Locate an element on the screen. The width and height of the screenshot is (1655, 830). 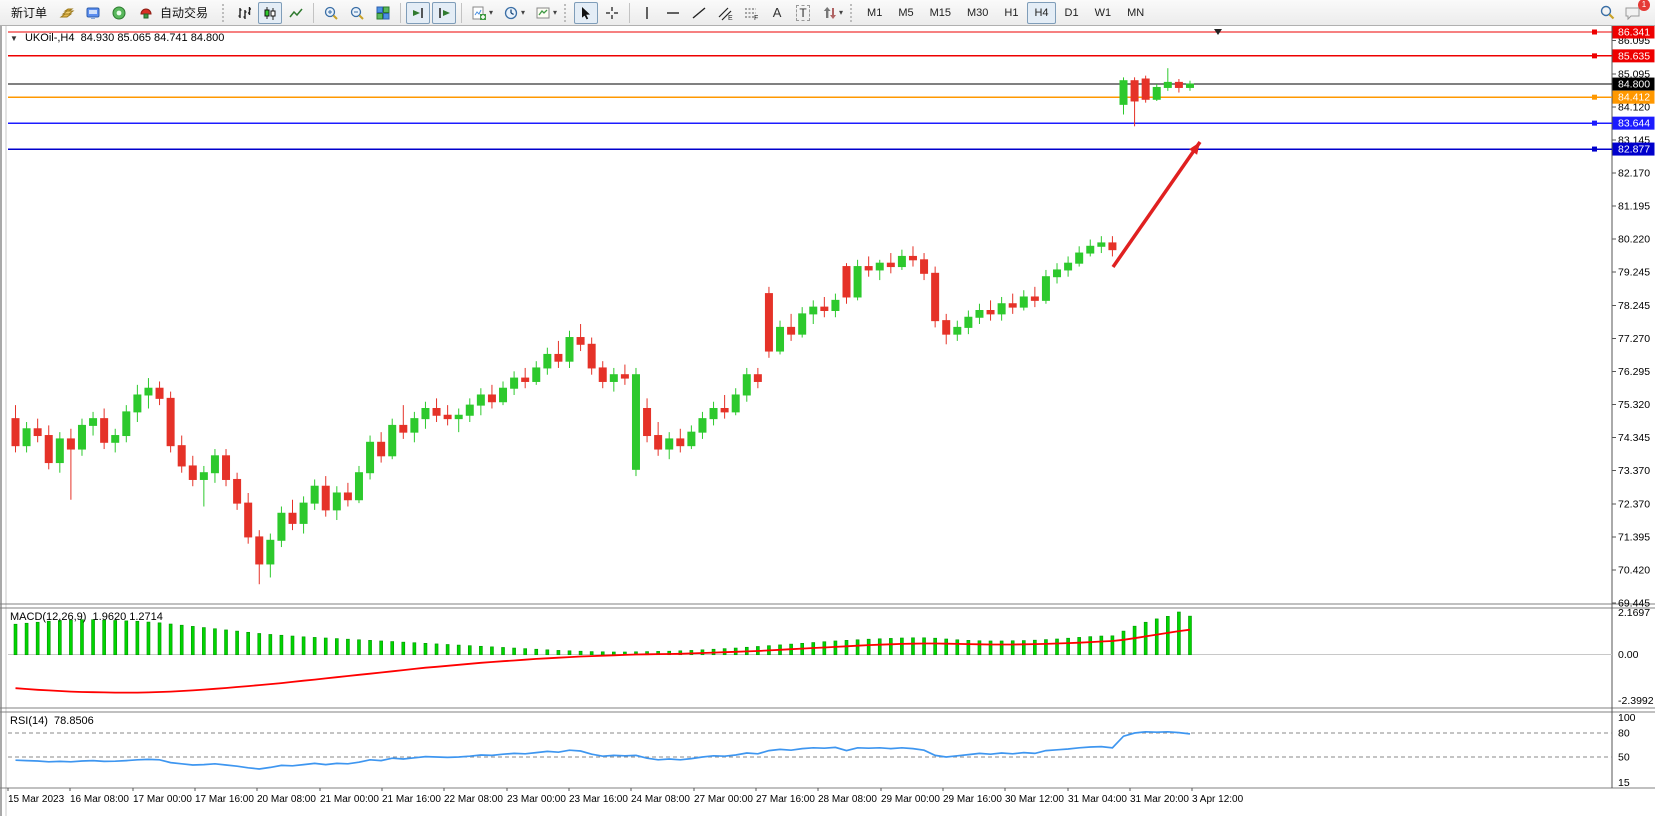
crosshair-icon is located at coordinates (612, 13).